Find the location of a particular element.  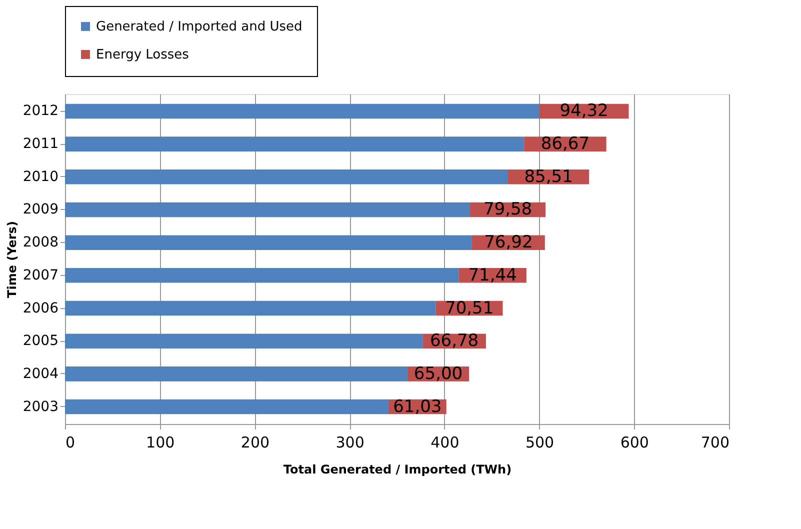

y-tick-label: 2005 is located at coordinates (40, 341).